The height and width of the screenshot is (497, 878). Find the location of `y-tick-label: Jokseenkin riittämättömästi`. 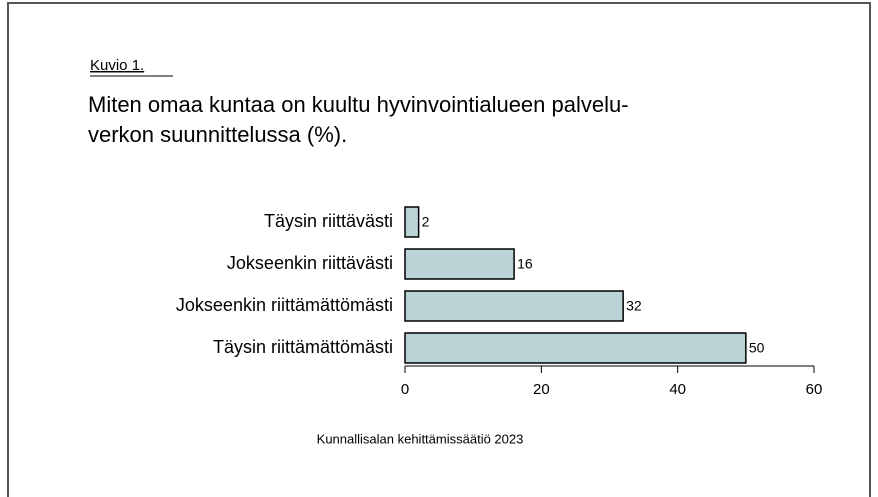

y-tick-label: Jokseenkin riittämättömästi is located at coordinates (284, 305).